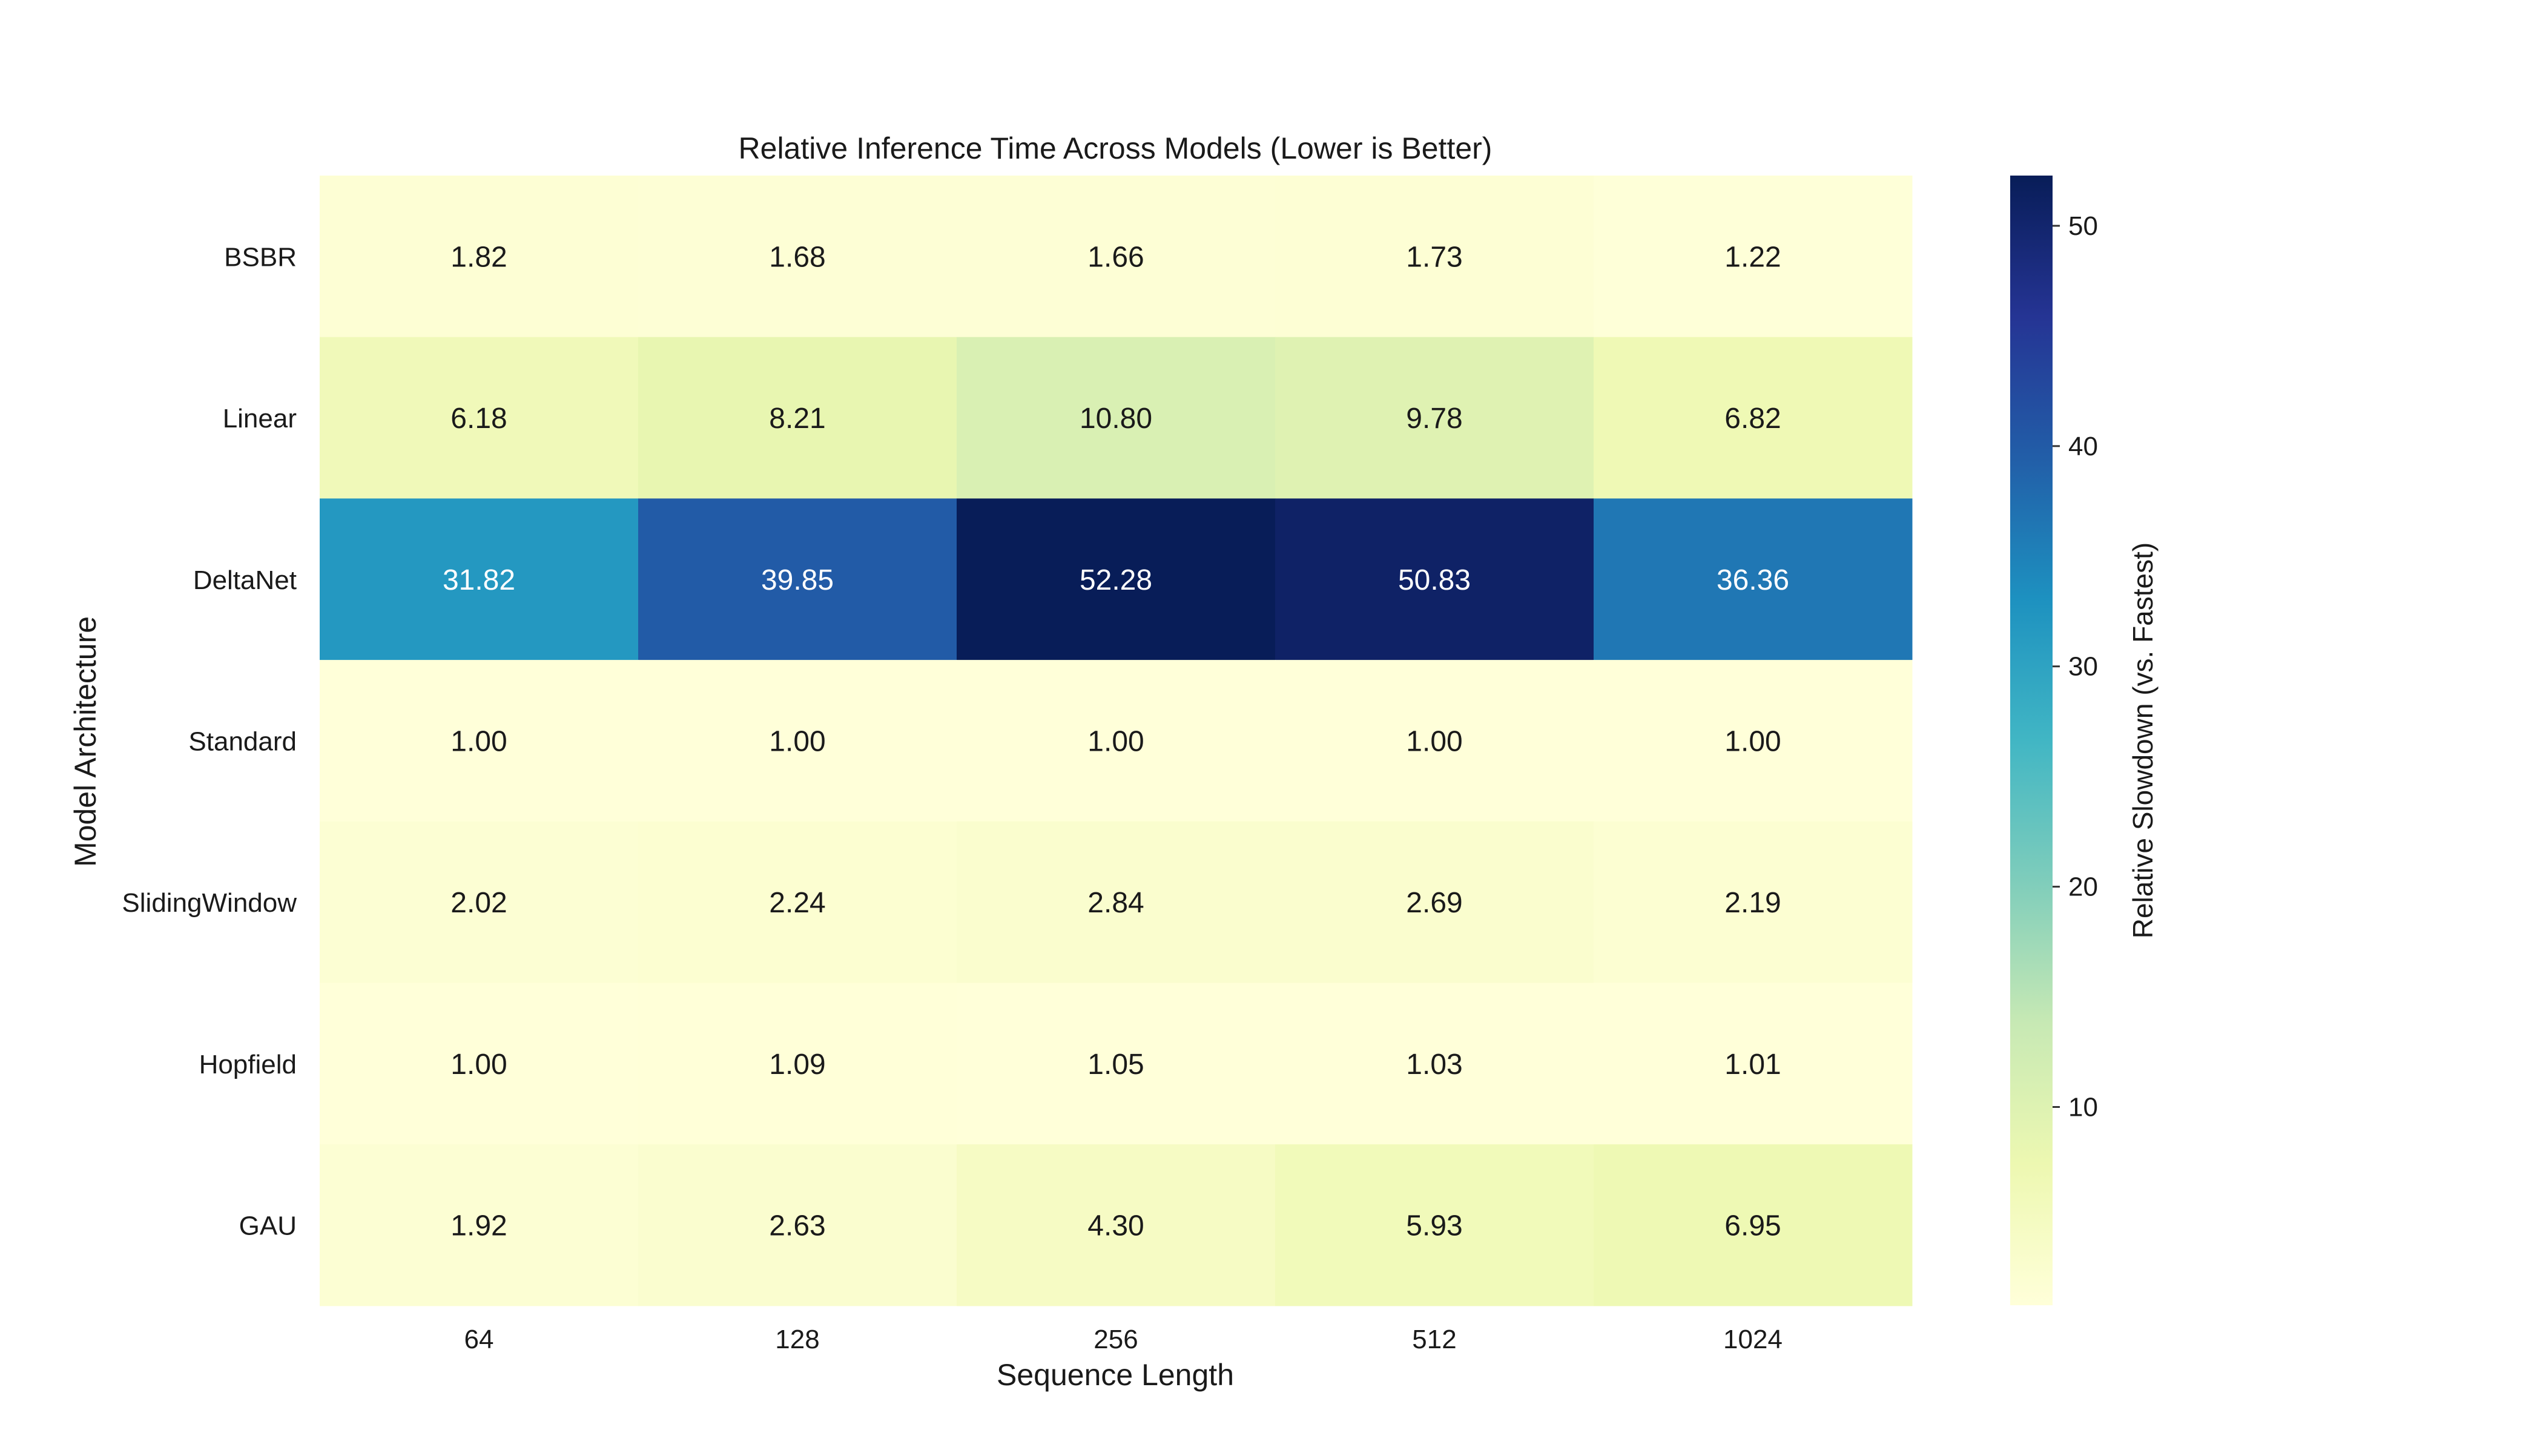 The height and width of the screenshot is (1456, 2543). What do you see at coordinates (245, 580) in the screenshot?
I see `y-tick-label: DeltaNet` at bounding box center [245, 580].